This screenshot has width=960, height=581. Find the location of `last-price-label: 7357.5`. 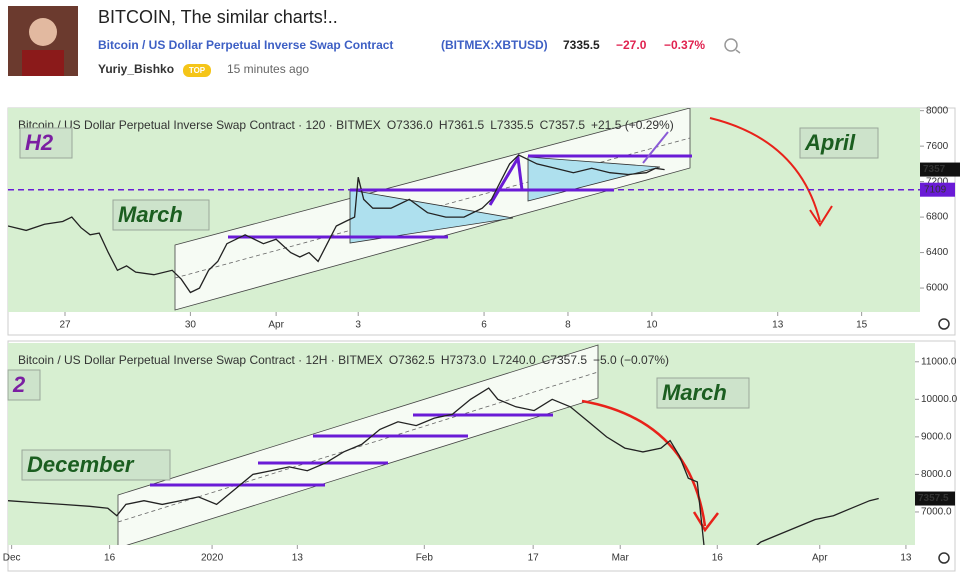

last-price-label: 7357.5 is located at coordinates (933, 498).